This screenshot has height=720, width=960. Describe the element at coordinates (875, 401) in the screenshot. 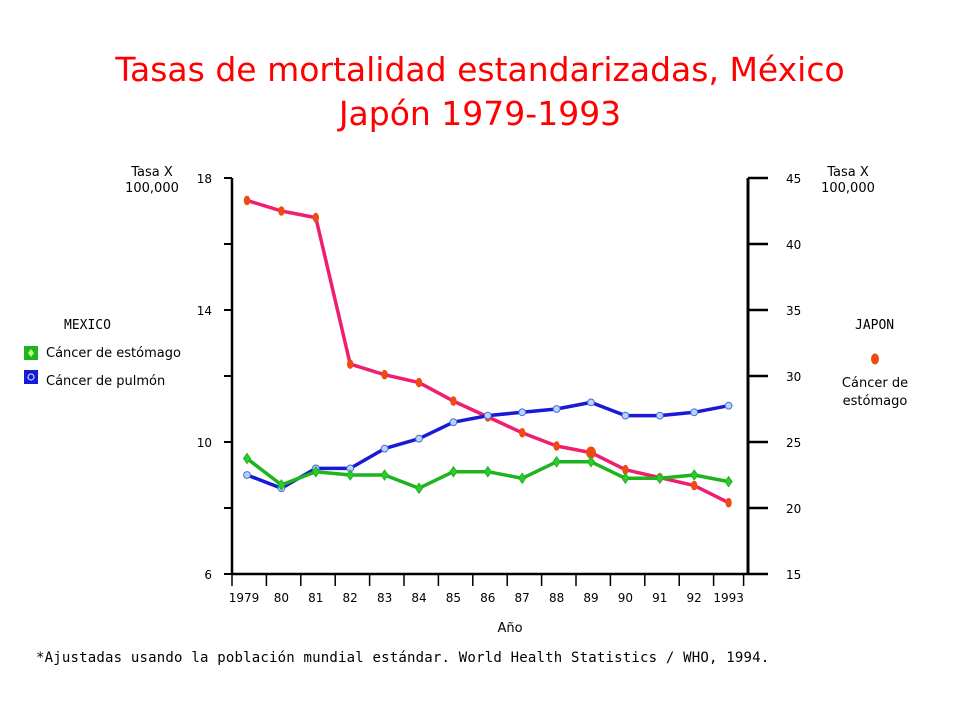

I see `legend-japan-item-line2: estómago` at that location.